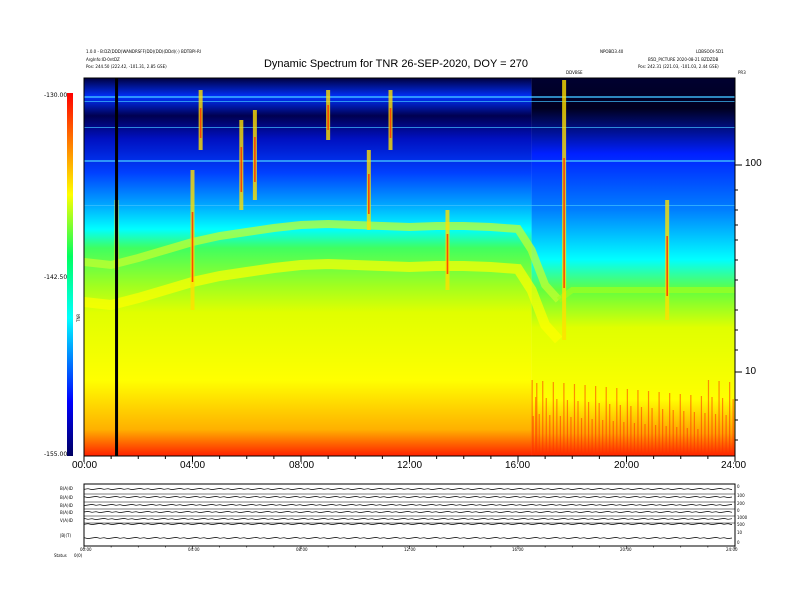 This screenshot has height=612, width=792. What do you see at coordinates (86, 549) in the screenshot?
I see `panel-x-tick-0: 00:00` at bounding box center [86, 549].